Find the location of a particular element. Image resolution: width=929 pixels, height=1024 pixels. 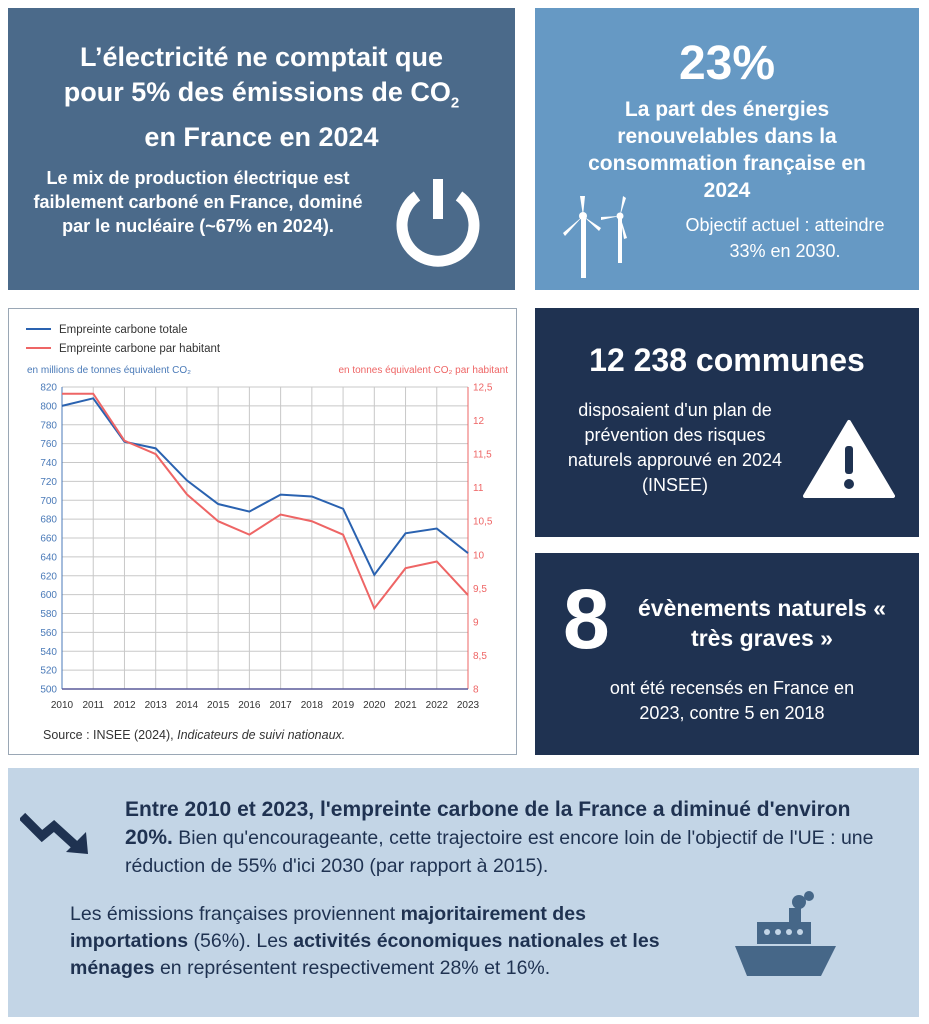

y-tick-label: 820 is located at coordinates (48, 388).